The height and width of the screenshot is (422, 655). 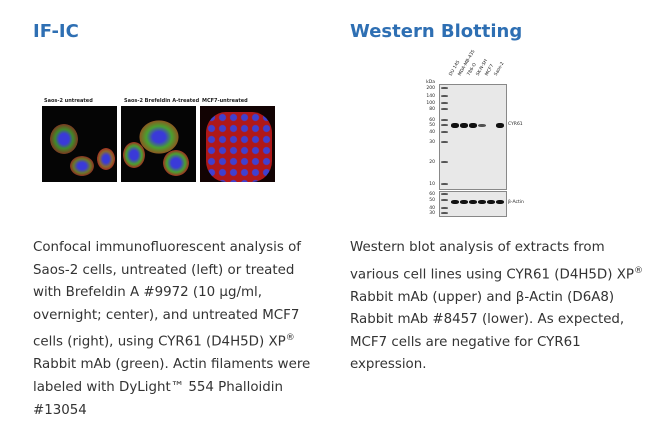 I want to click on mw-unit: kDa, so click(x=430, y=82).